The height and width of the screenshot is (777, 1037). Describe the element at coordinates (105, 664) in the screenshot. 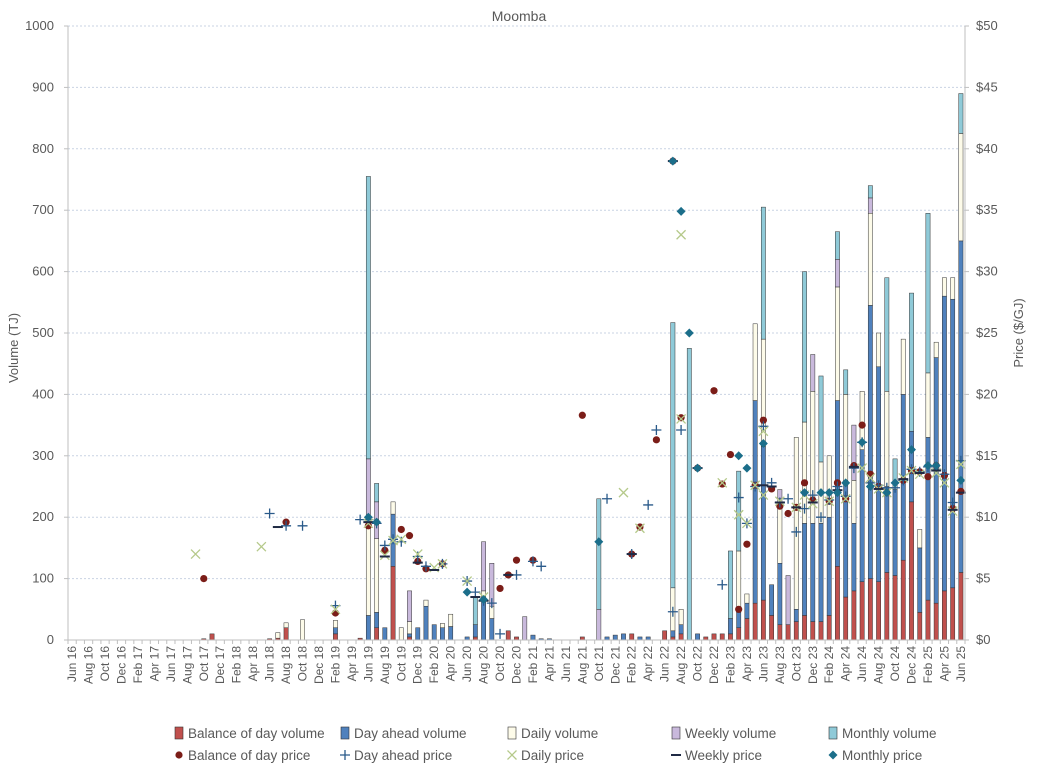

I see `x-tick-label: Oct 16` at that location.